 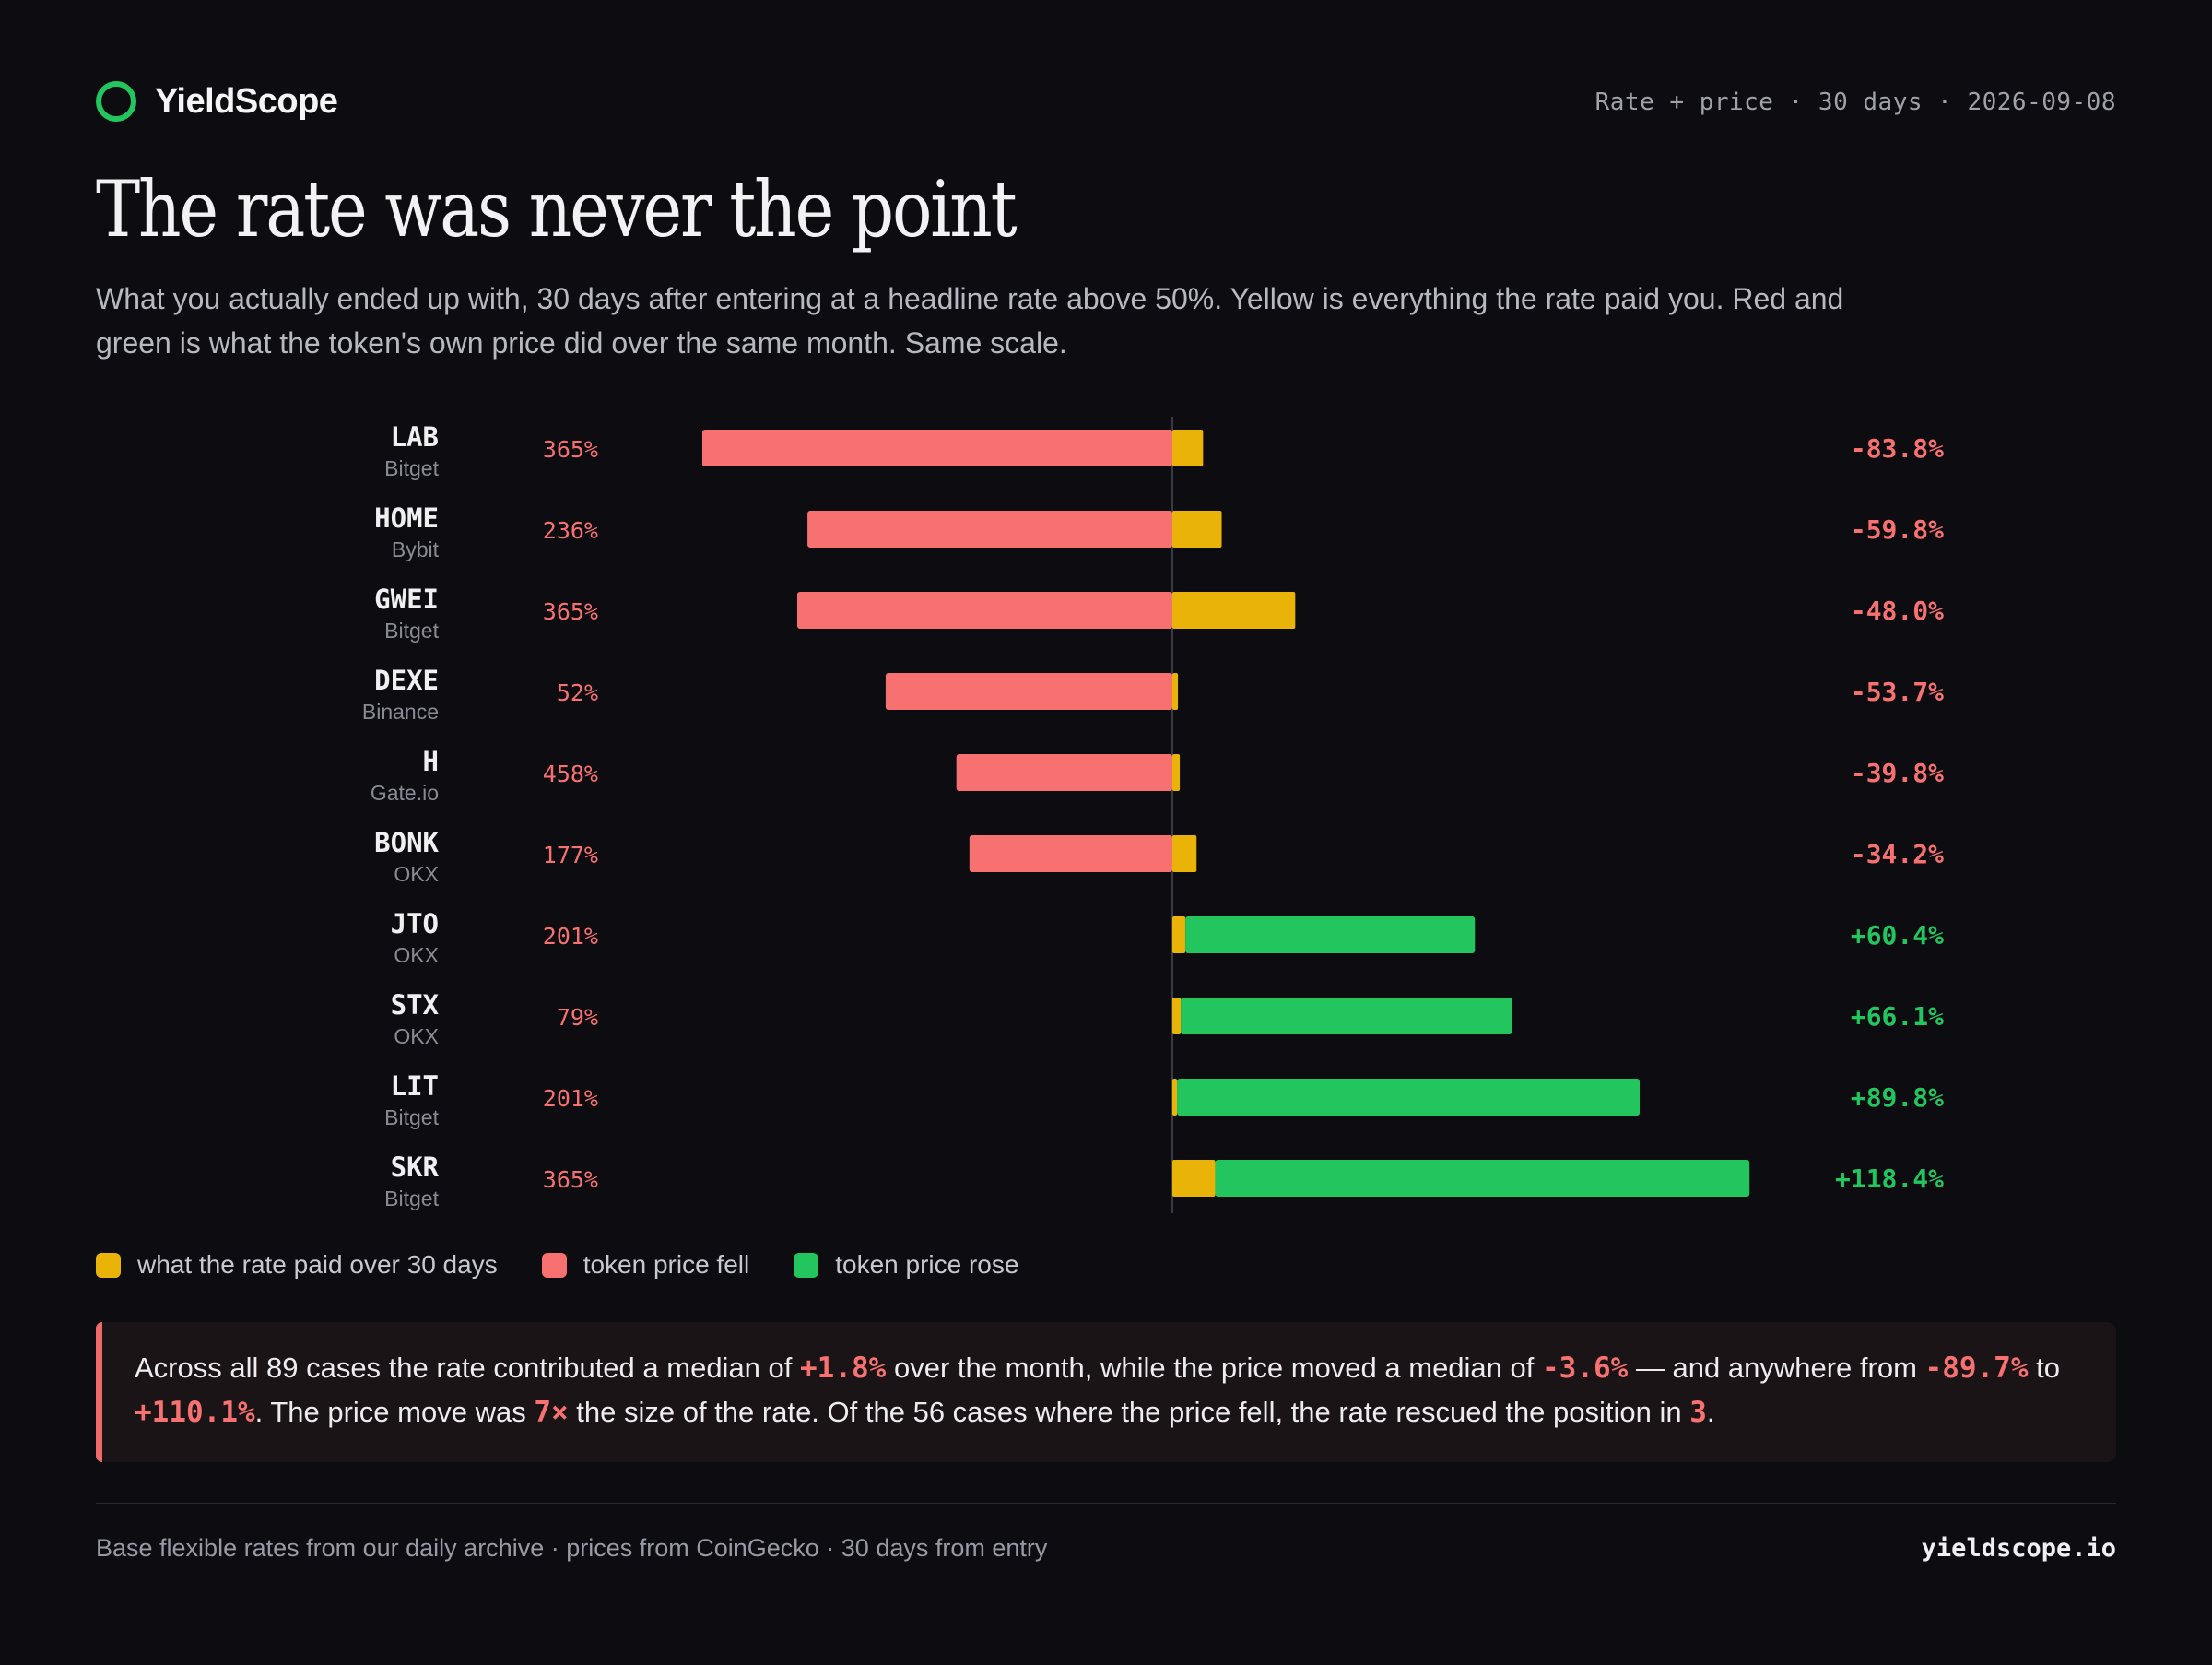 What do you see at coordinates (416, 549) in the screenshot?
I see `row-exchange-label: Bybit` at bounding box center [416, 549].